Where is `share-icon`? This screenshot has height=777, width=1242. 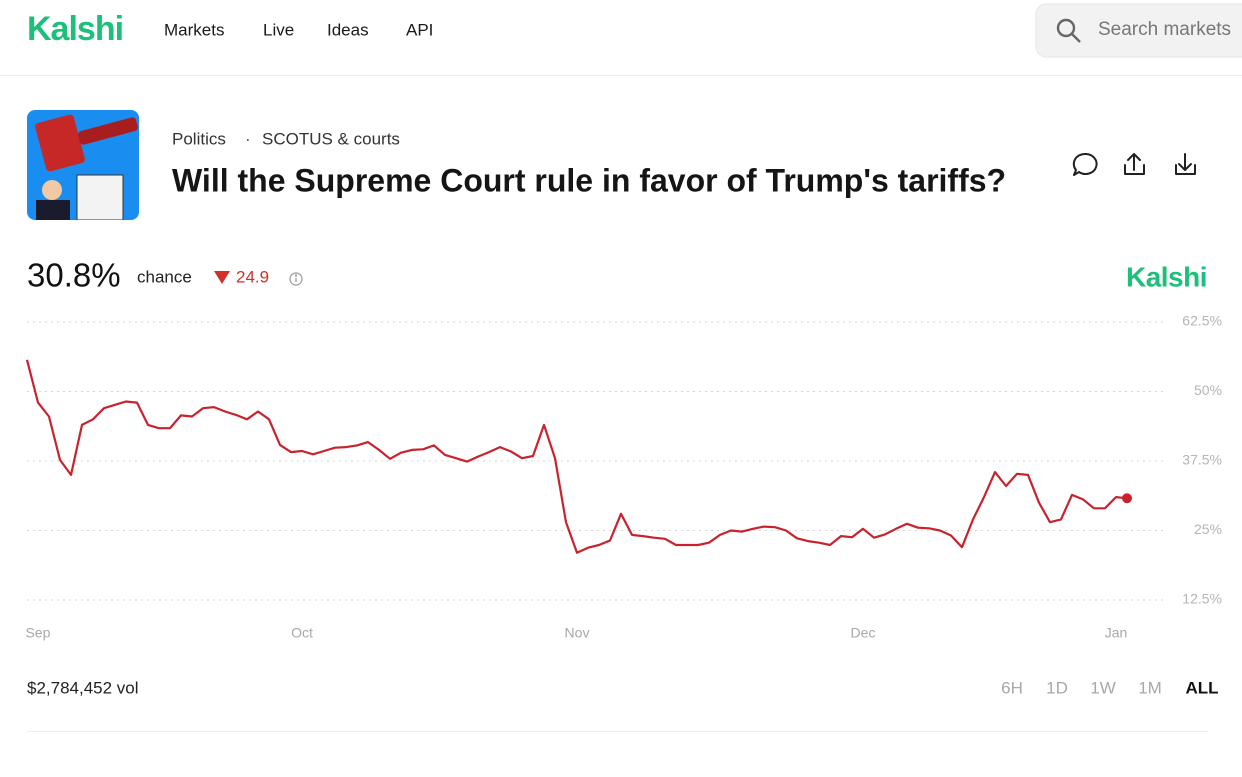
share-icon is located at coordinates (1134, 164).